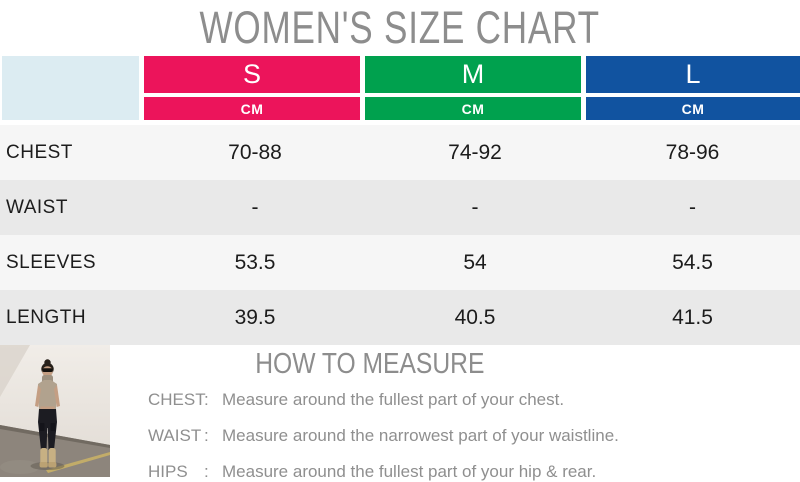 The image size is (800, 482). I want to click on cell-value: 78-96, so click(692, 152).